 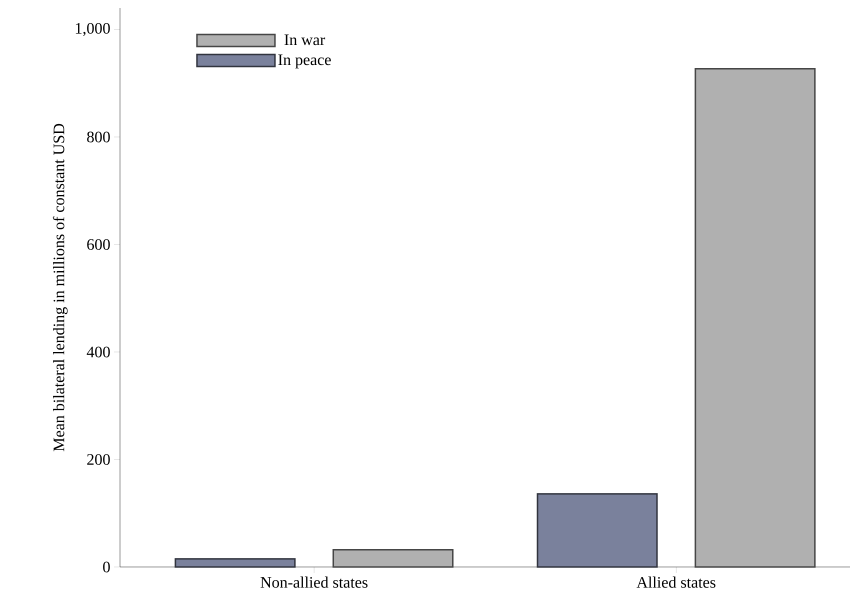 What do you see at coordinates (60, 288) in the screenshot?
I see `y-axis-title: Mean bilateral lending in millions of constant USD` at bounding box center [60, 288].